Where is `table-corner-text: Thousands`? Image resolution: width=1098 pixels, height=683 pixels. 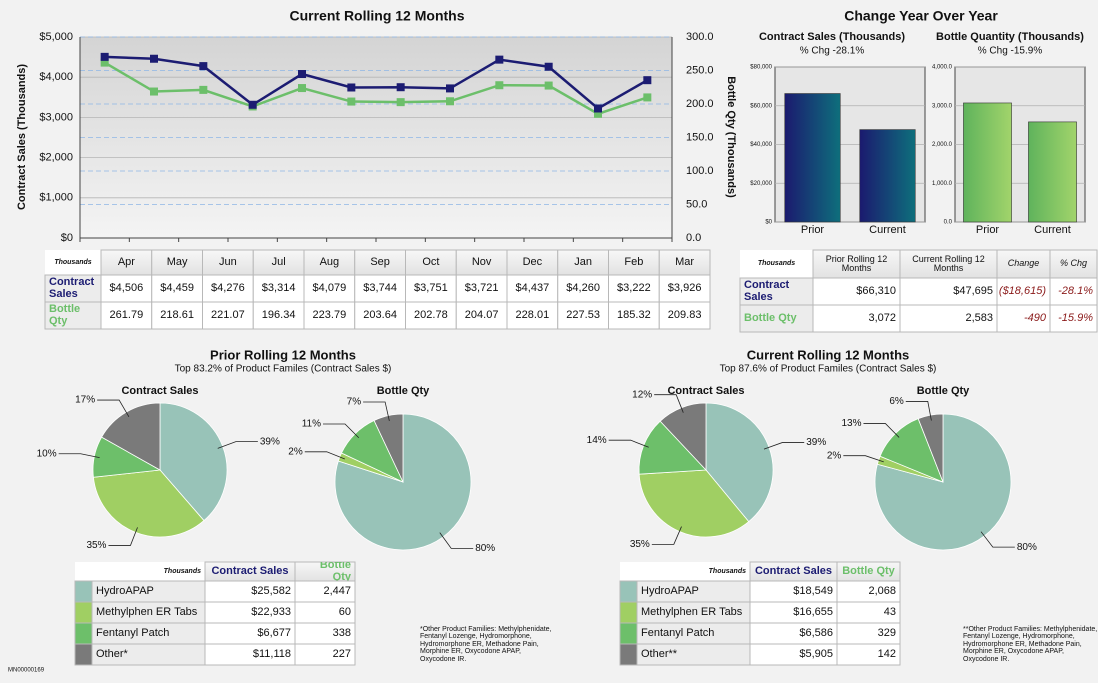 table-corner-text: Thousands is located at coordinates (73, 262).